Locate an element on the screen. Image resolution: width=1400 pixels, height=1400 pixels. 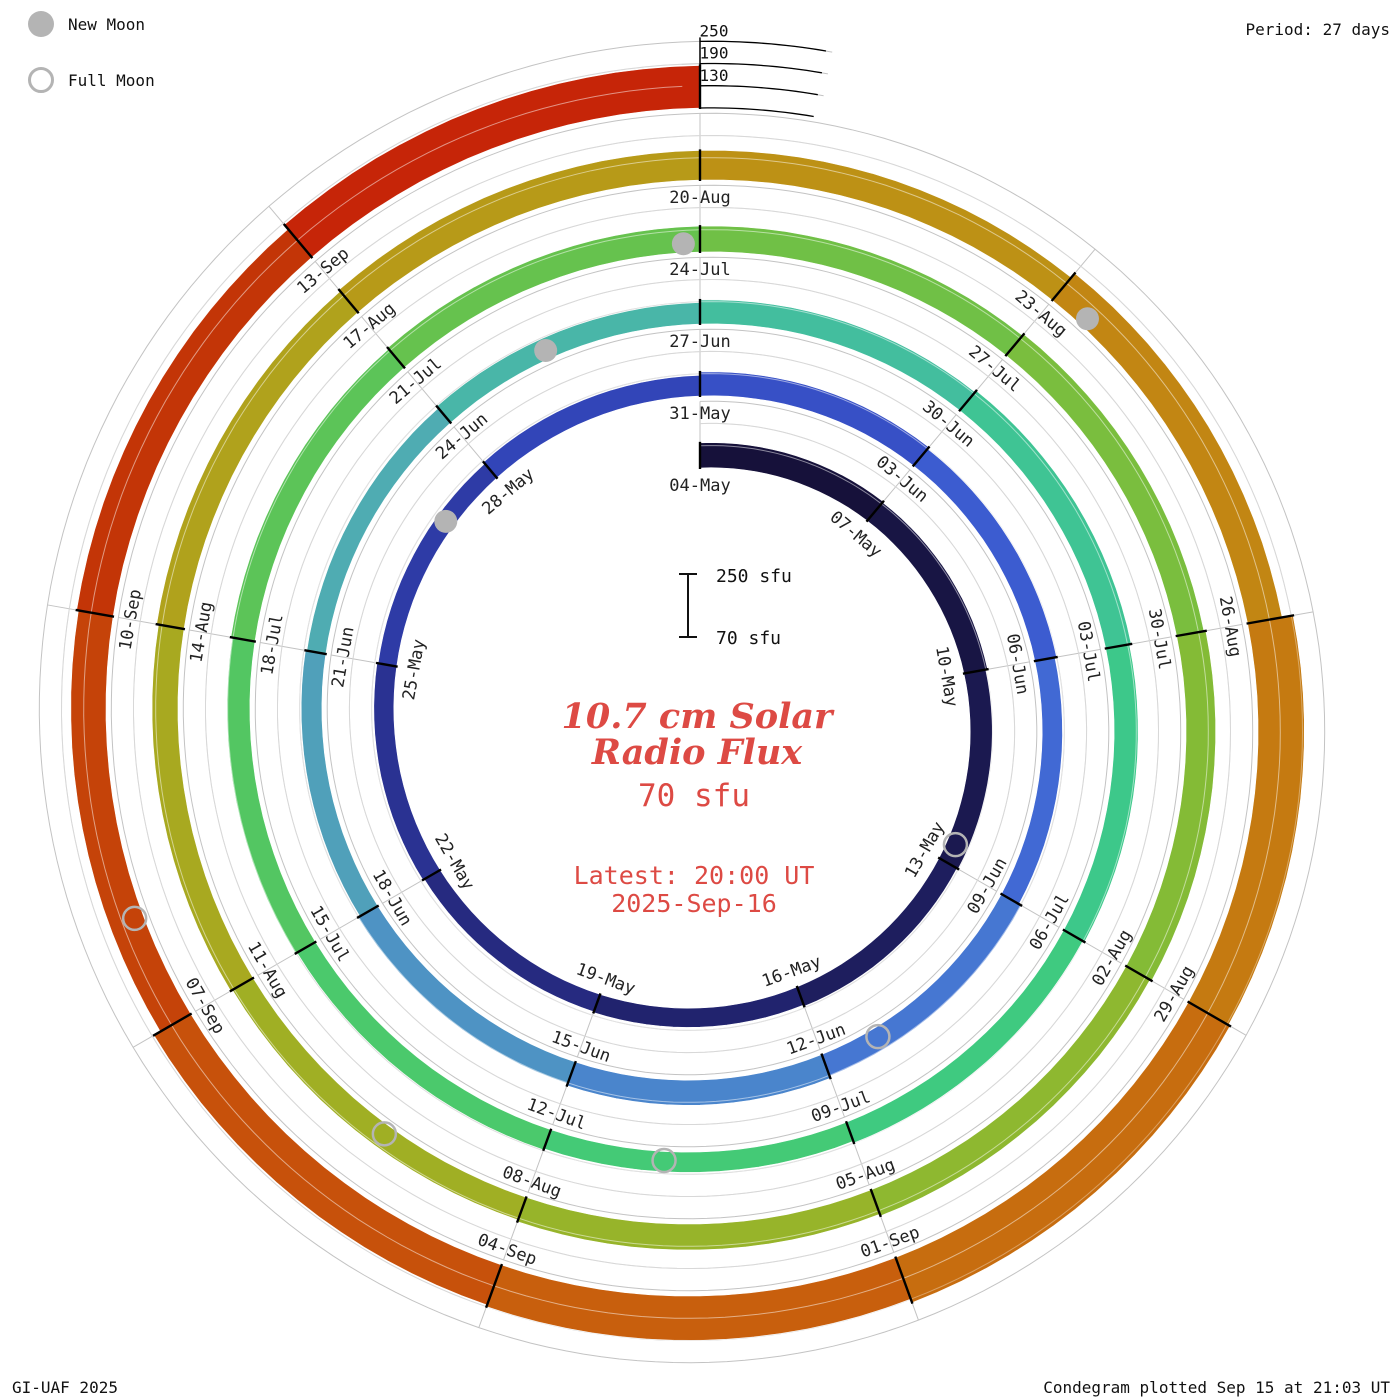
date-tick-label: 03-Jul is located at coordinates (1088, 652).